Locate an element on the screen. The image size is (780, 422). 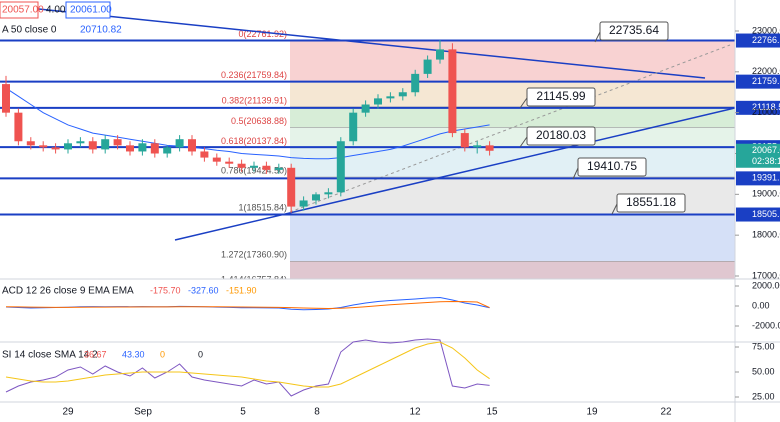
x-tick-label: 19 is located at coordinates (592, 412).